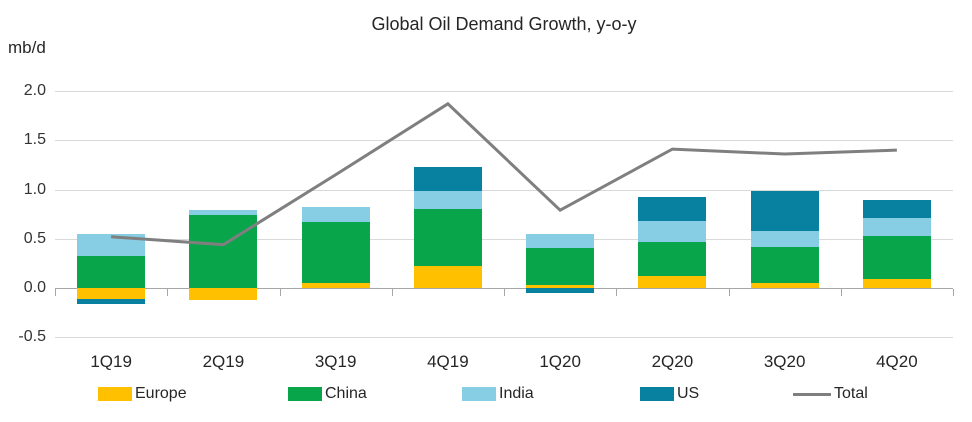 The image size is (972, 422). Describe the element at coordinates (34, 189) in the screenshot. I see `y-tick-label: 1.0` at that location.